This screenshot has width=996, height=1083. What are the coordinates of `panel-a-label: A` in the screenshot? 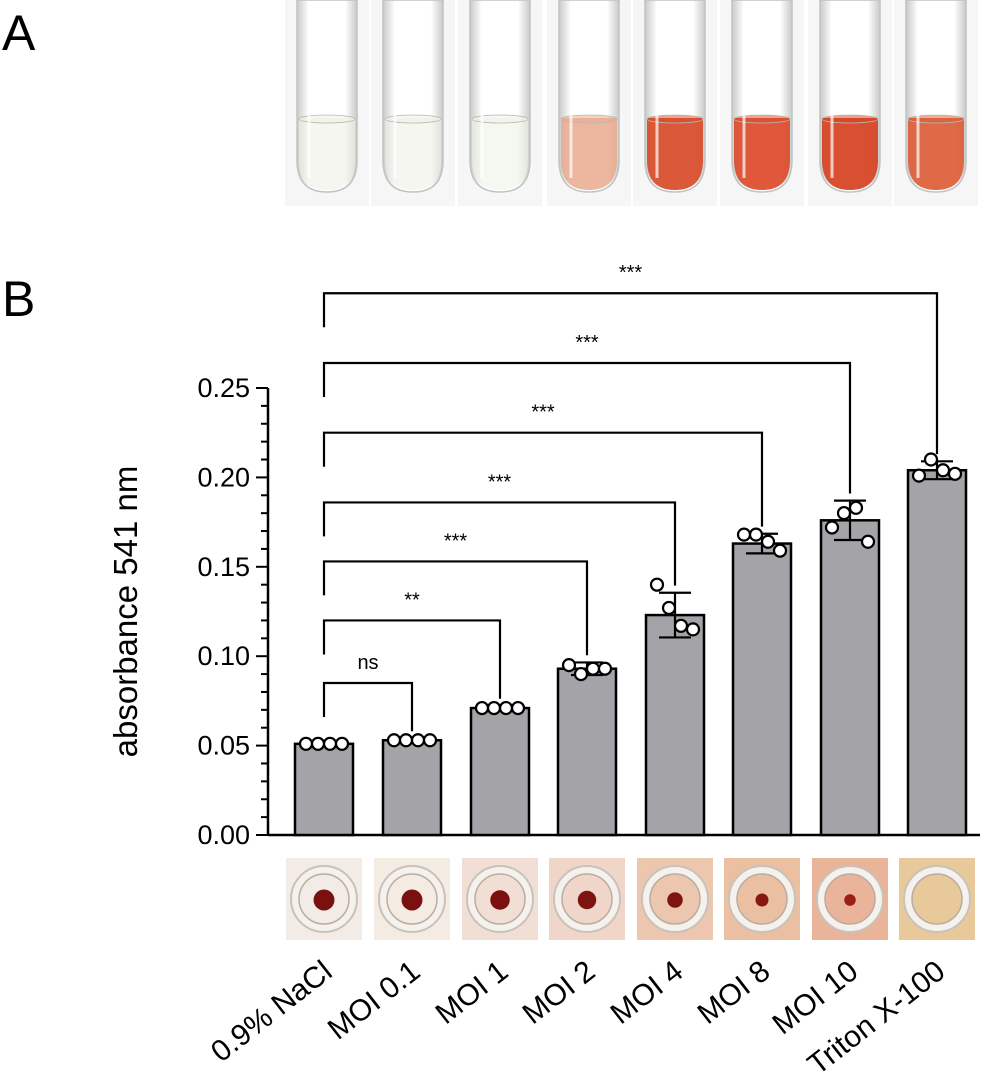 It's located at (19, 33).